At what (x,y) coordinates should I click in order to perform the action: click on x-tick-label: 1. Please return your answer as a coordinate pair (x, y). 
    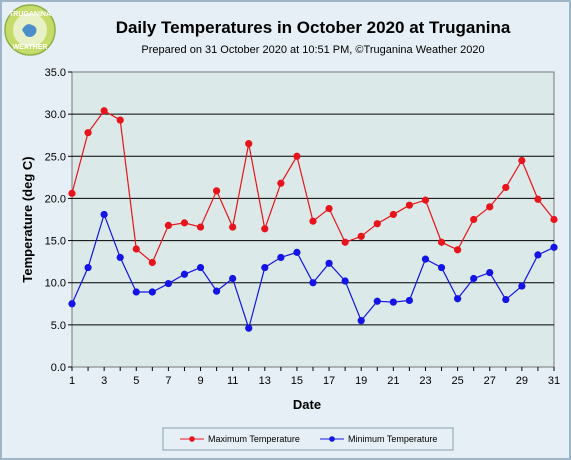
    Looking at the image, I should click on (72, 381).